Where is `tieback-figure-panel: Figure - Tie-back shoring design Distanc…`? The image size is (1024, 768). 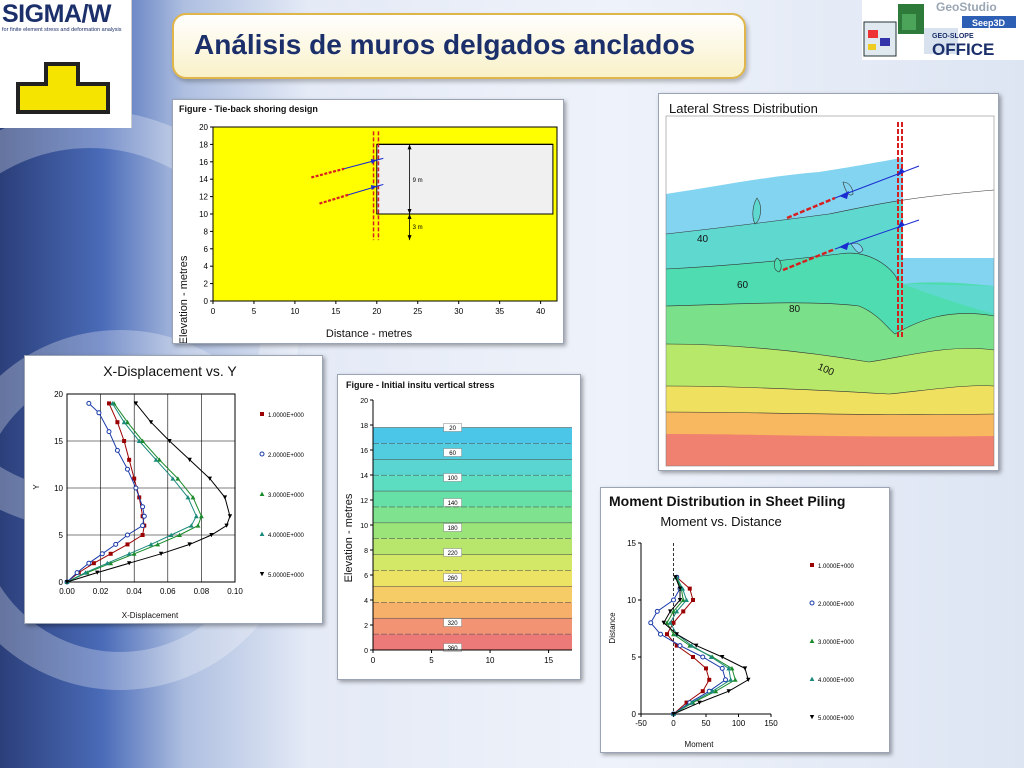
tieback-figure-panel: Figure - Tie-back shoring design Distanc… is located at coordinates (368, 221).